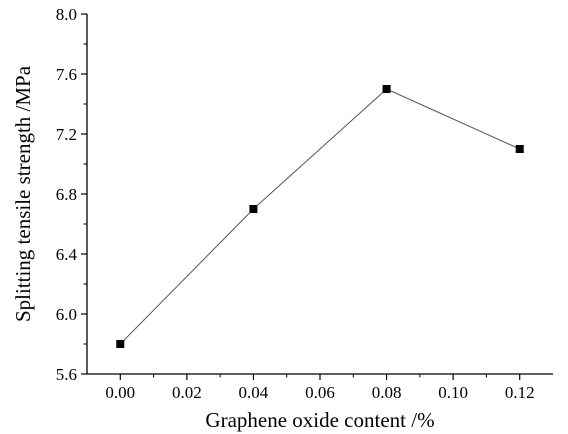 The image size is (568, 434). What do you see at coordinates (520, 392) in the screenshot?
I see `x-tick-label: 0.12` at bounding box center [520, 392].